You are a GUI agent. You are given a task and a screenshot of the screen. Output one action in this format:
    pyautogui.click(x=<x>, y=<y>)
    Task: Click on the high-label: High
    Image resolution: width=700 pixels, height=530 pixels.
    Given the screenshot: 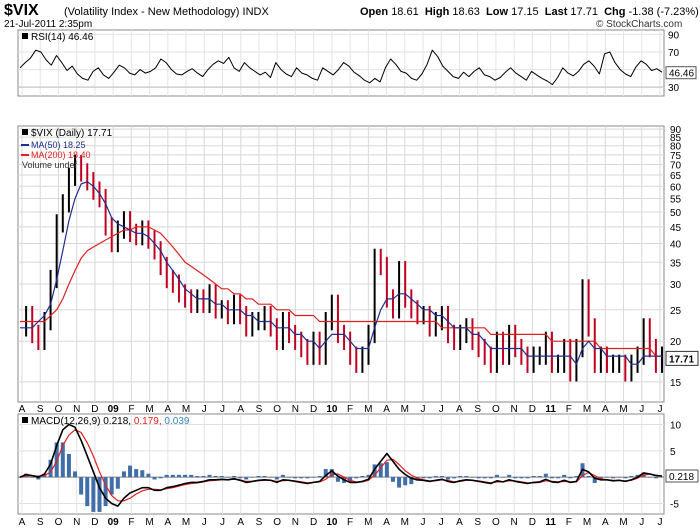 What is the action you would take?
    pyautogui.click(x=437, y=12)
    